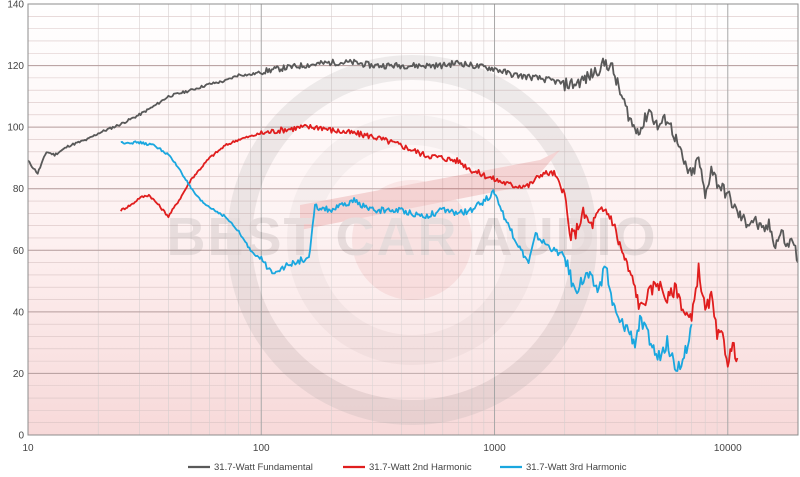  I want to click on y-tick-label: 140, so click(15, 5).